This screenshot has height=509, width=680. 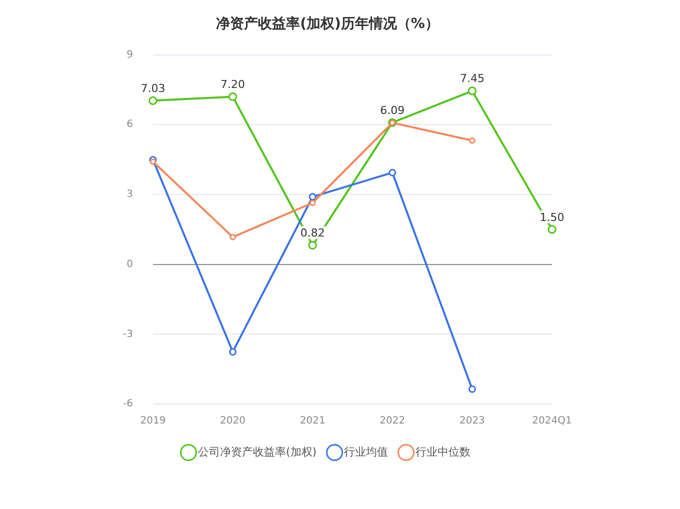 I want to click on y-tick-label: -3, so click(x=127, y=334).